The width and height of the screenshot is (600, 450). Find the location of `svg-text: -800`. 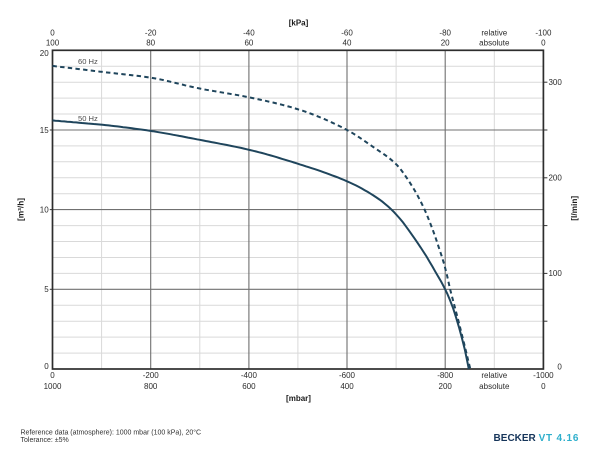

svg-text: -800 is located at coordinates (445, 375).